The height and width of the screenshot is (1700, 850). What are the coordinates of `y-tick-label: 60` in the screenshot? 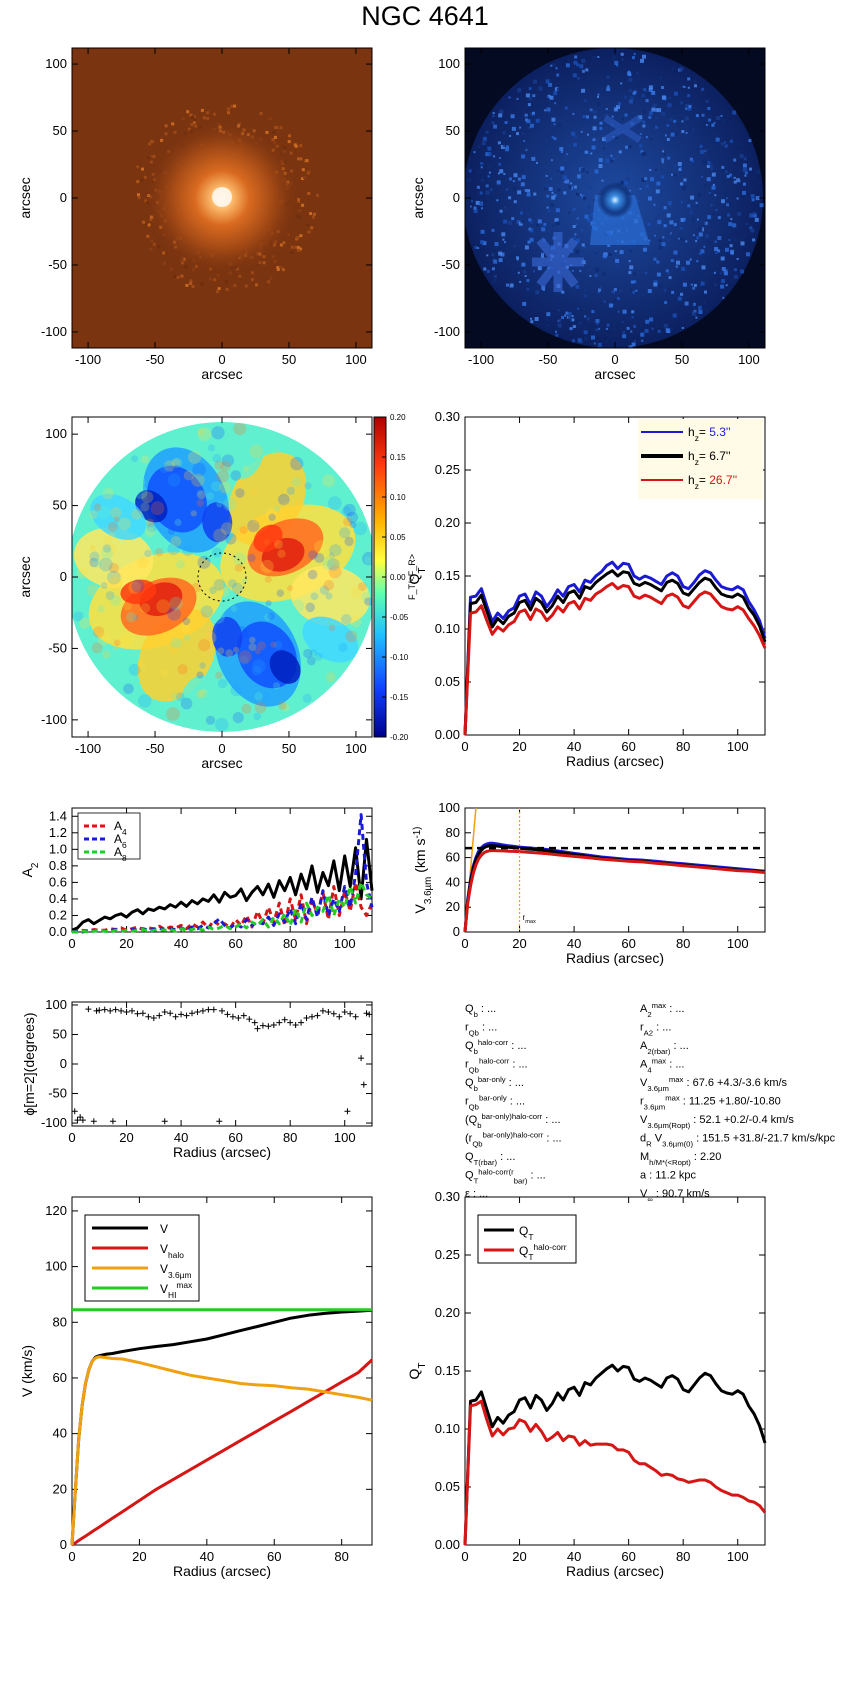 It's located at (60, 1377).